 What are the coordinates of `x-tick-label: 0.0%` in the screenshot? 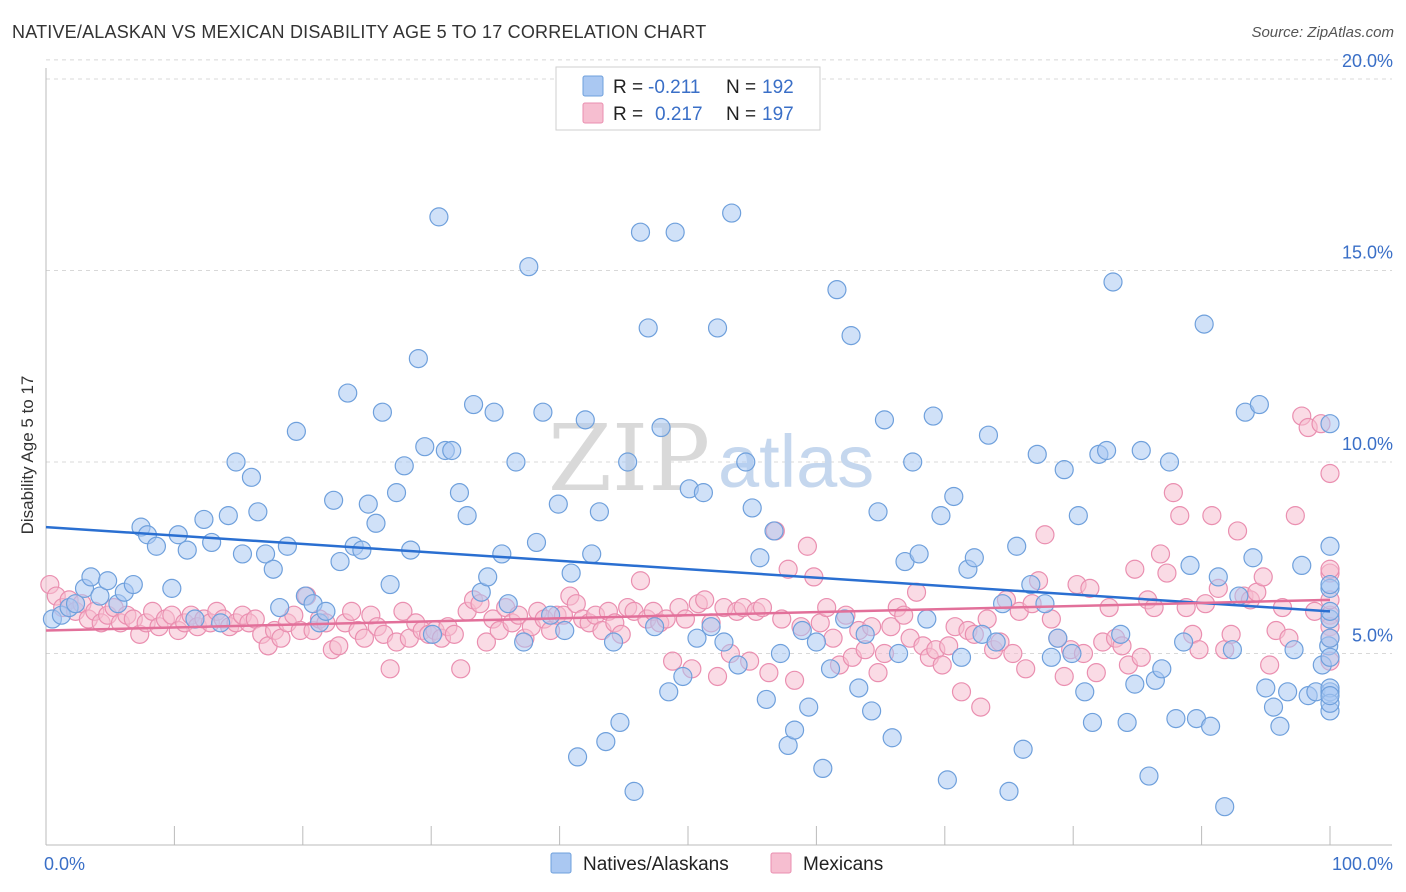 It's located at (64, 864).